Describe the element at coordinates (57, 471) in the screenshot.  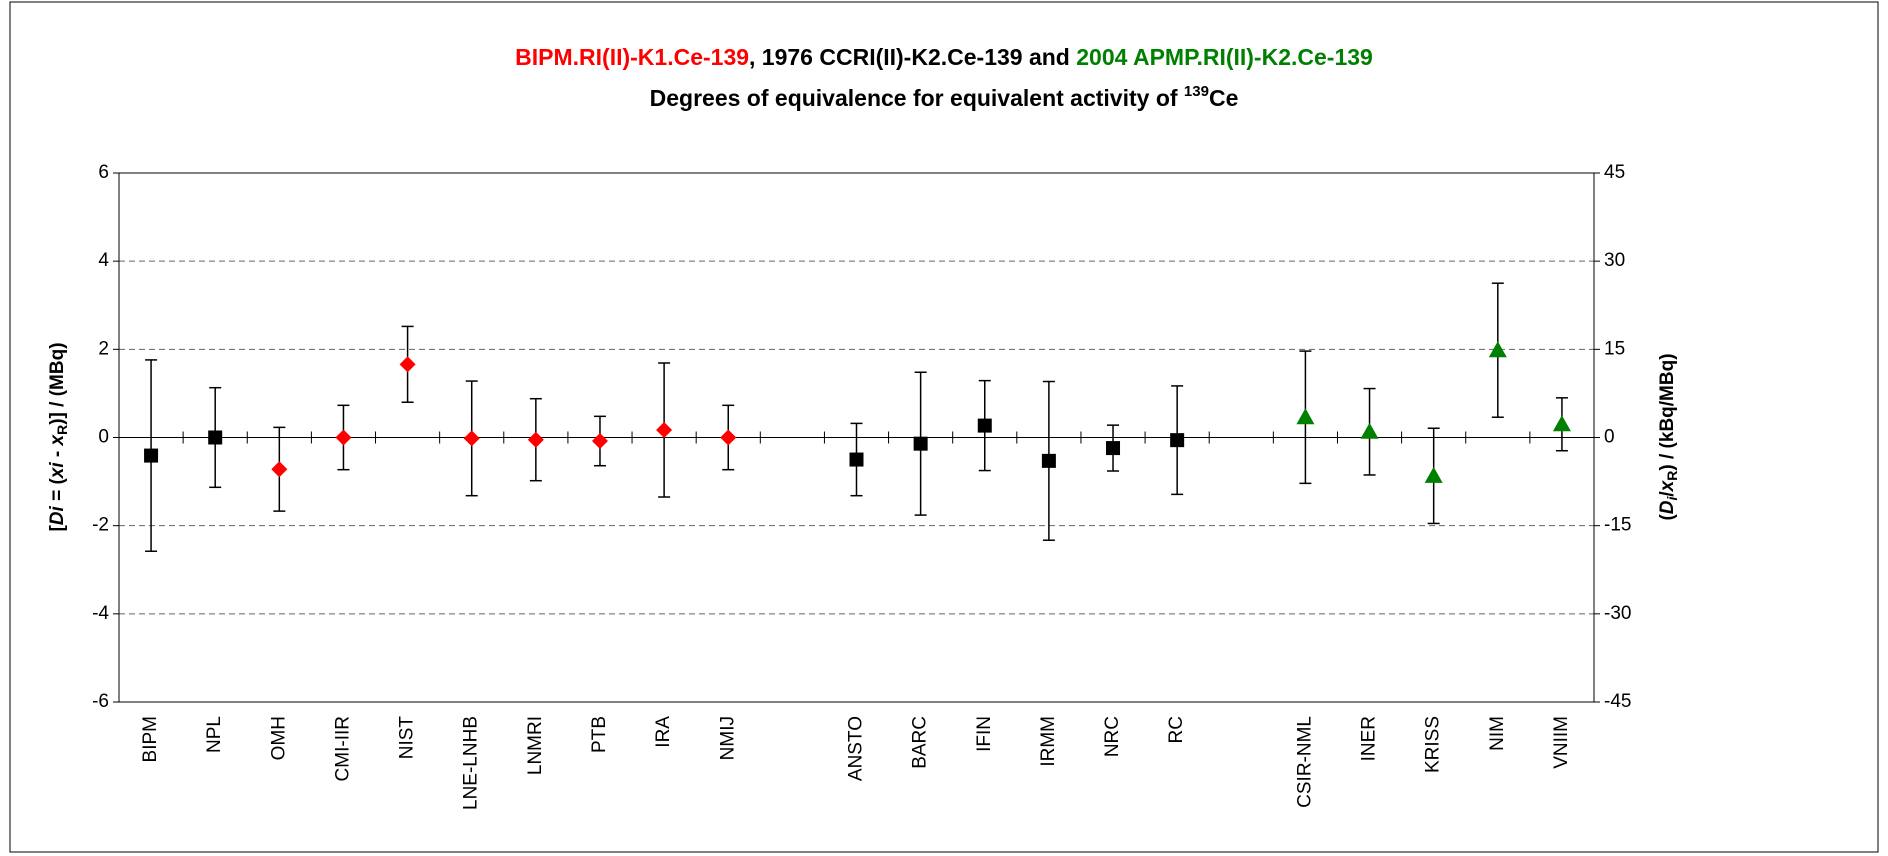
I see `label-part: xi` at that location.